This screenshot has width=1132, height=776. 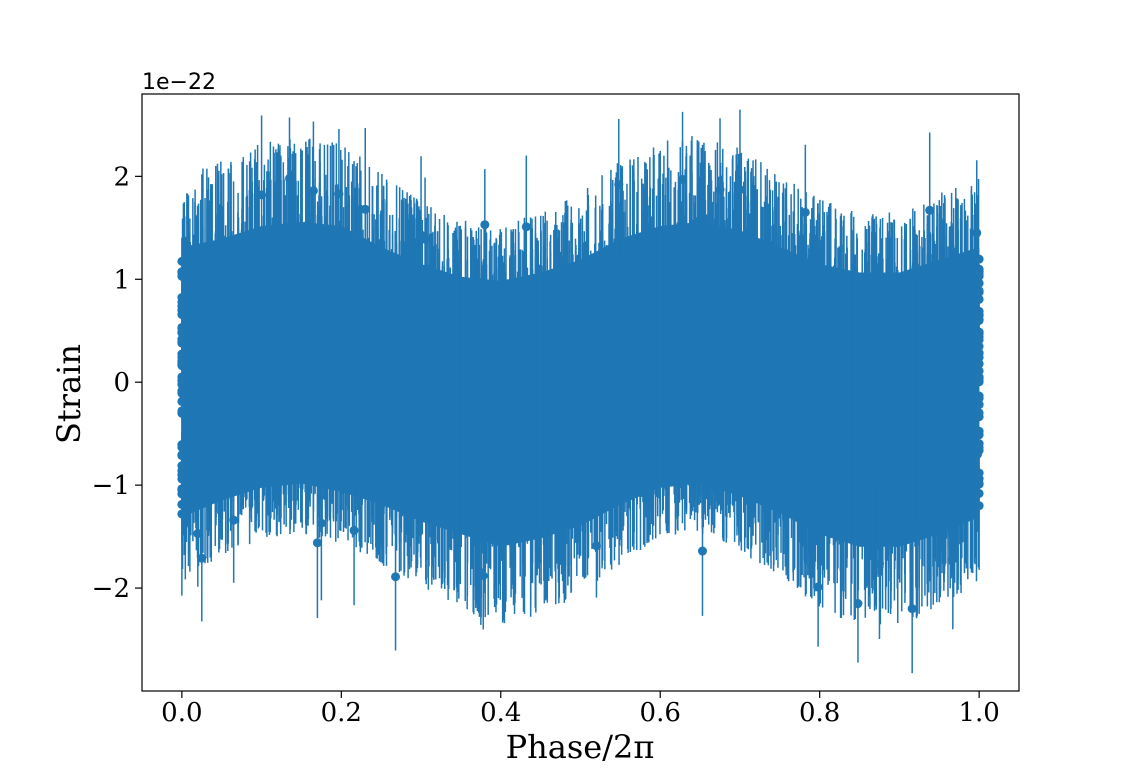 I want to click on x-tick-label: 0.8, so click(x=819, y=713).